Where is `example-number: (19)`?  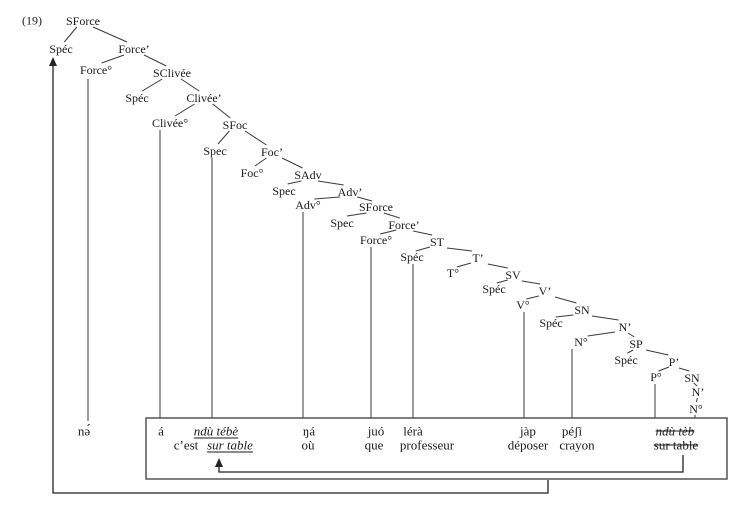 example-number: (19) is located at coordinates (32, 20).